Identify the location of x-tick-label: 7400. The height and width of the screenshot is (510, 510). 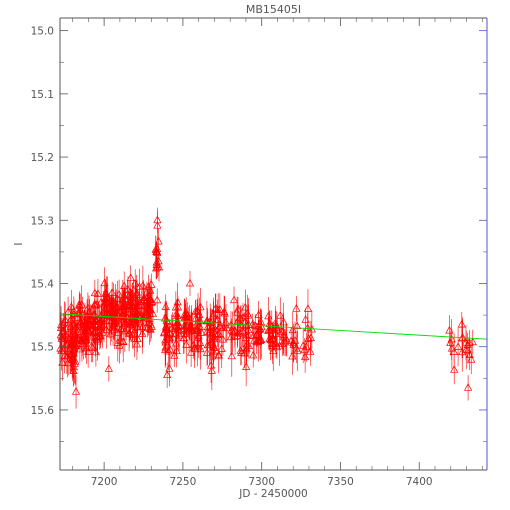
(419, 482).